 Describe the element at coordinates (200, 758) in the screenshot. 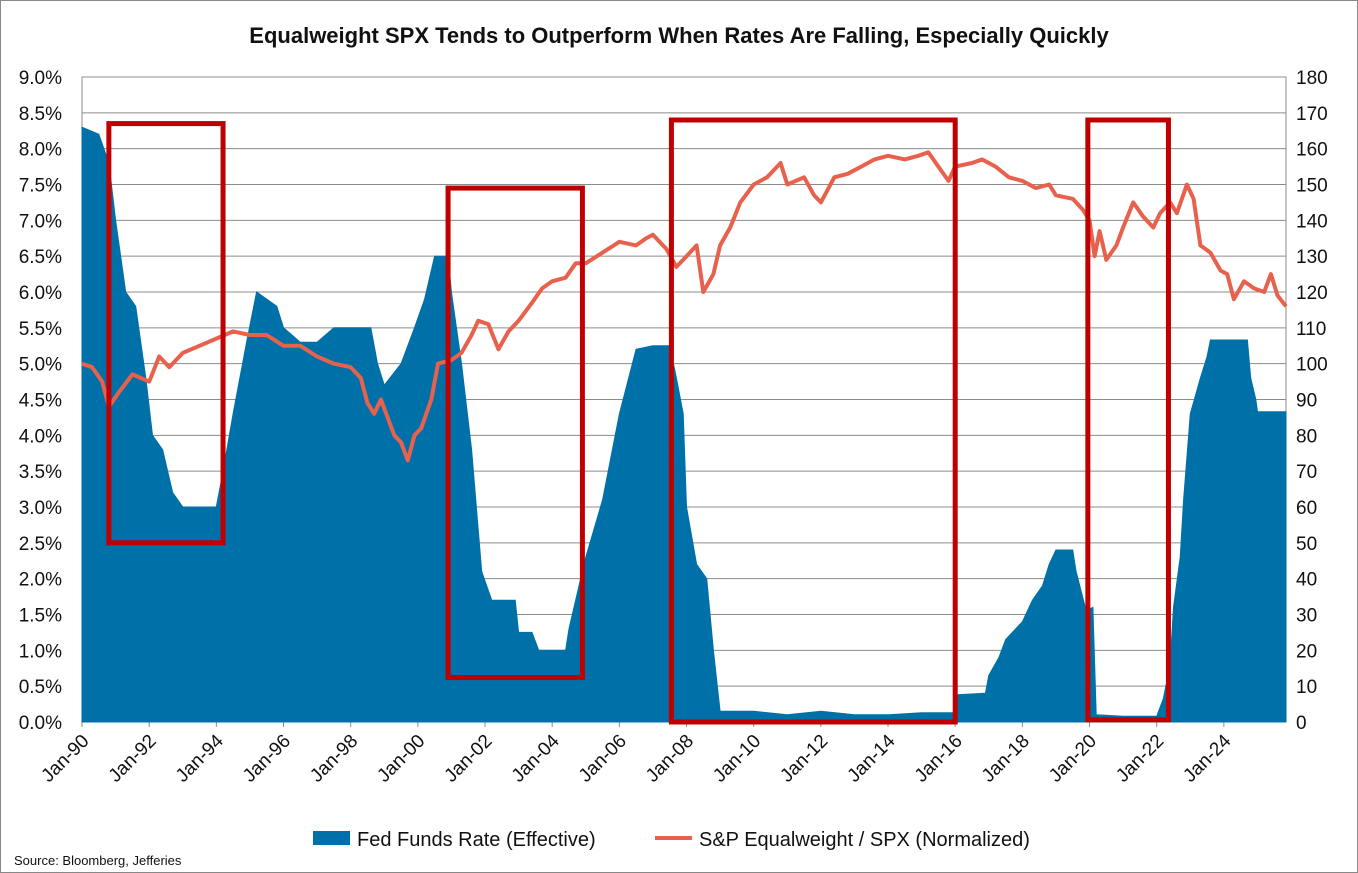

I see `x-tick-label: Jan-94` at that location.